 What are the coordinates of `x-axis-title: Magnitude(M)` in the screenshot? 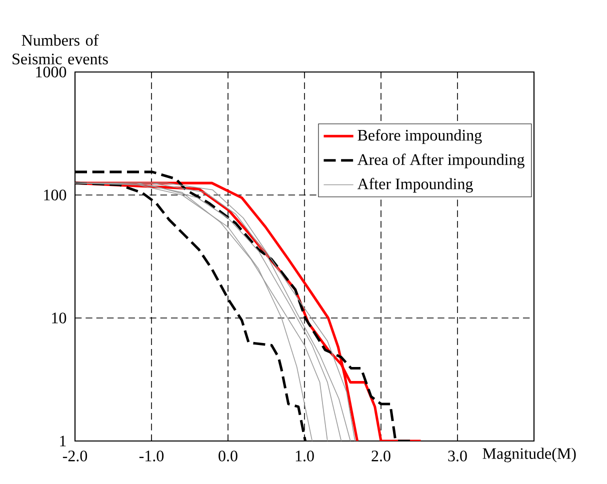 It's located at (529, 455).